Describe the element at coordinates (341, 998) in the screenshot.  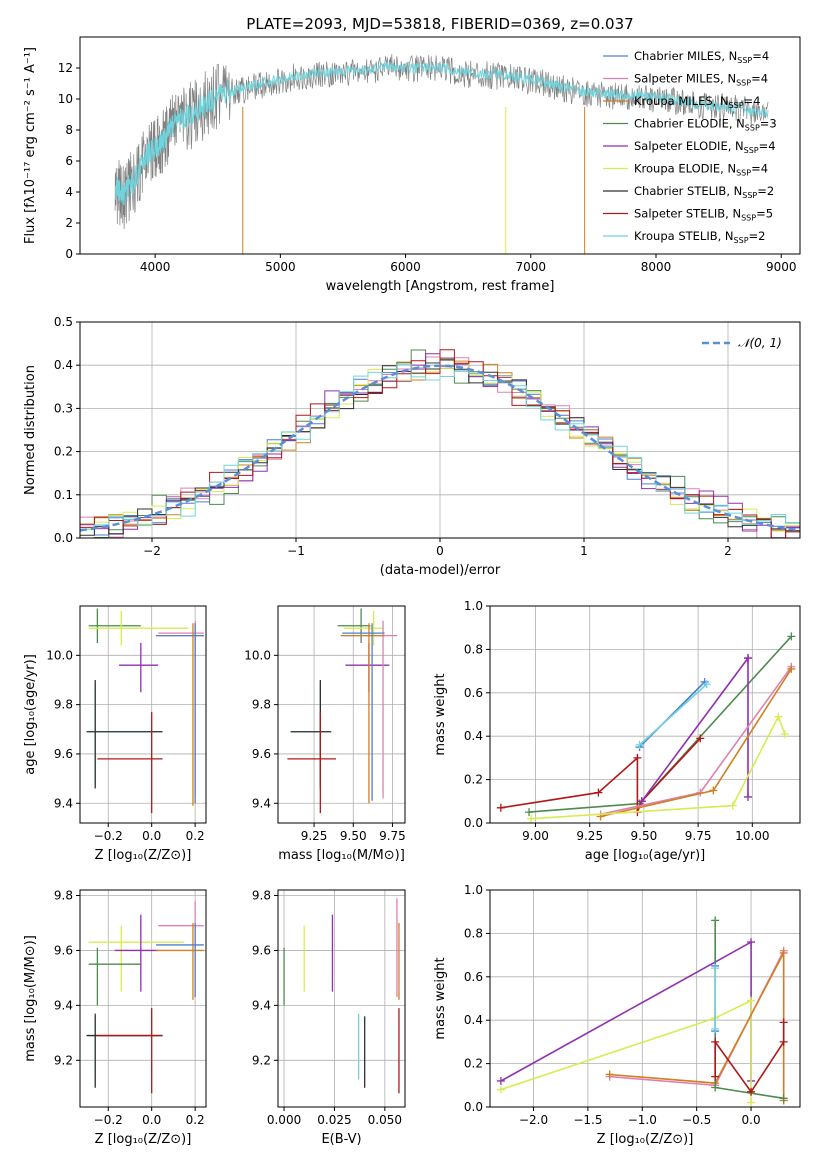
I see `mass-vs-EBV-frame` at that location.